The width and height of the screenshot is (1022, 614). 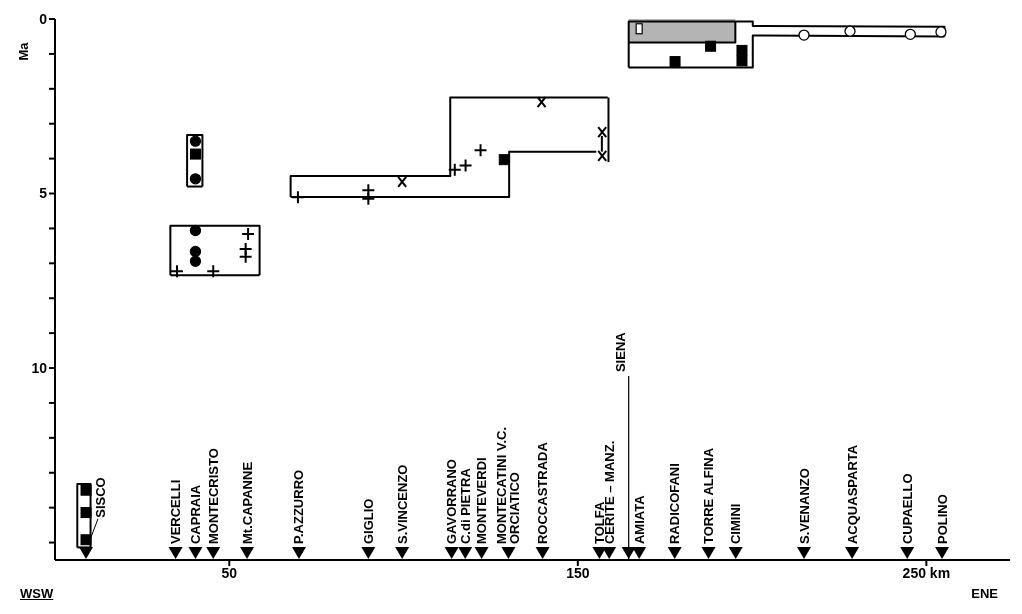 I want to click on annotation: C.di PIETRA, so click(x=465, y=506).